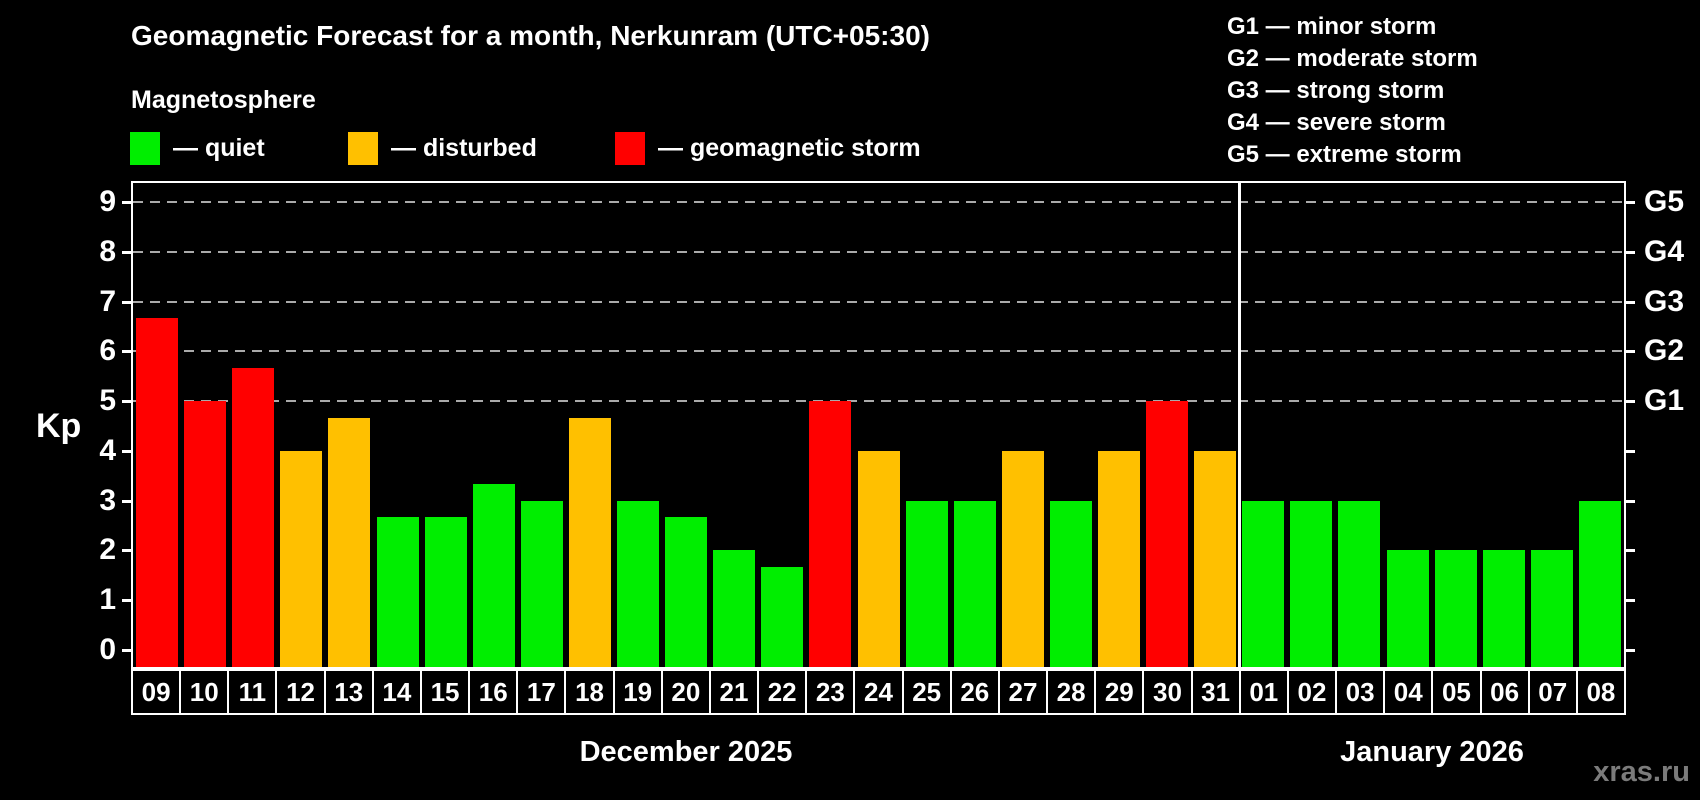  I want to click on day-cell-13: 13, so click(348, 692).